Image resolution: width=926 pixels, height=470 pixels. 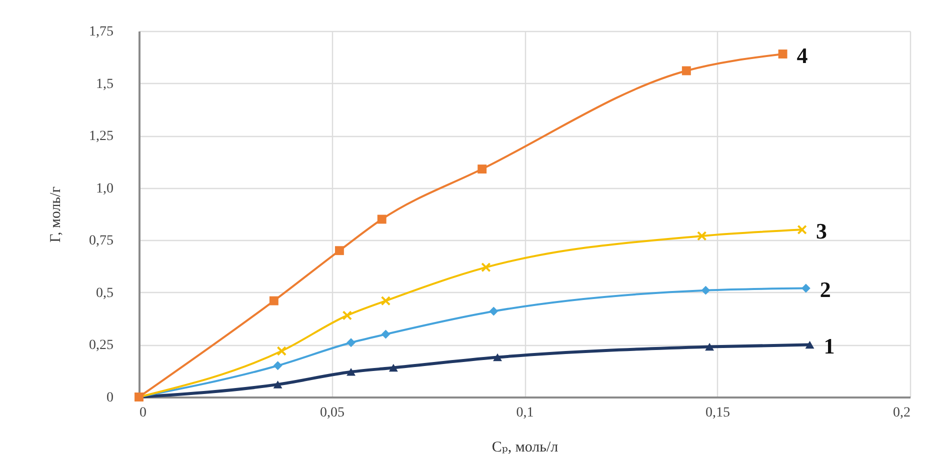 I want to click on series-label: 1, so click(x=829, y=346).